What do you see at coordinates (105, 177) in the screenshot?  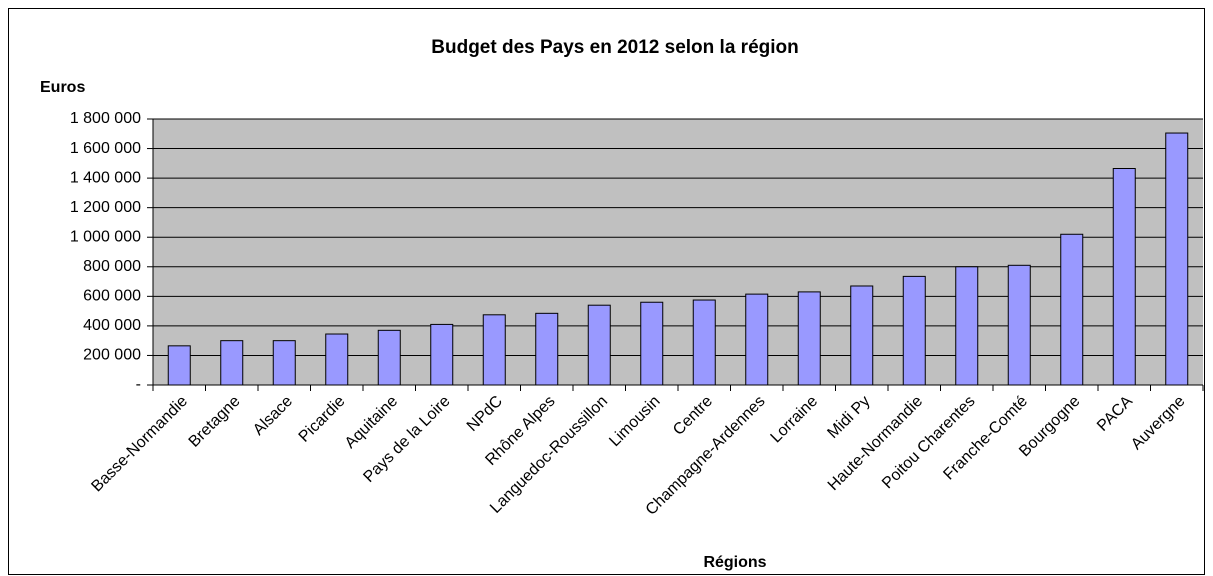 I see `y-tick-label: 1 400 000` at bounding box center [105, 177].